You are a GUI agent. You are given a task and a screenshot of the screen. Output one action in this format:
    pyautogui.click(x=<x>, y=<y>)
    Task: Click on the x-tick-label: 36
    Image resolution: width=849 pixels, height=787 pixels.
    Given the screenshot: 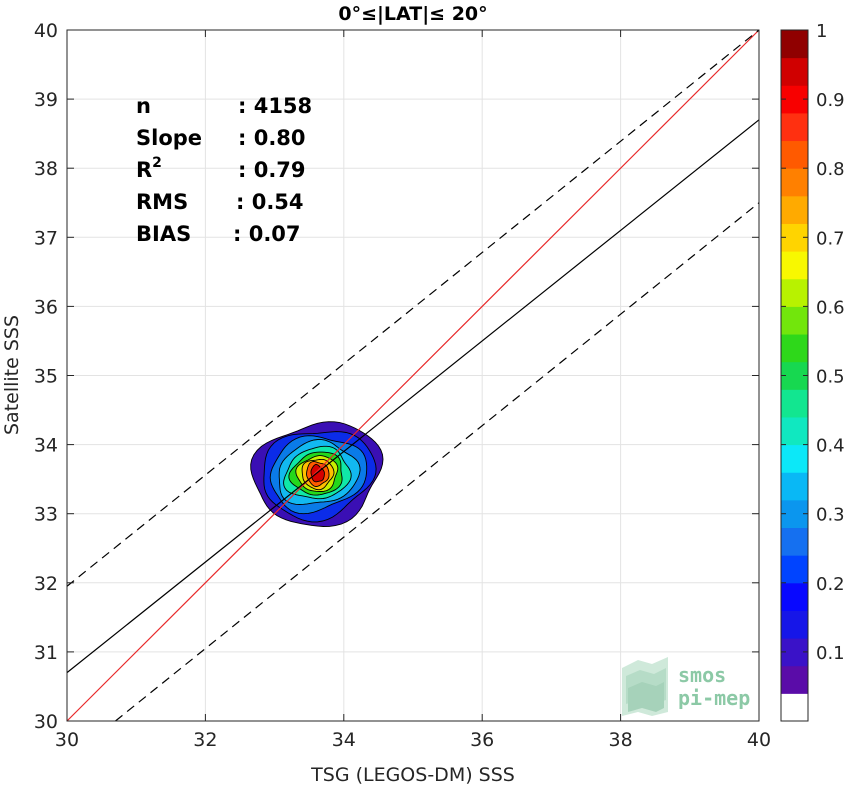 What is the action you would take?
    pyautogui.click(x=482, y=740)
    